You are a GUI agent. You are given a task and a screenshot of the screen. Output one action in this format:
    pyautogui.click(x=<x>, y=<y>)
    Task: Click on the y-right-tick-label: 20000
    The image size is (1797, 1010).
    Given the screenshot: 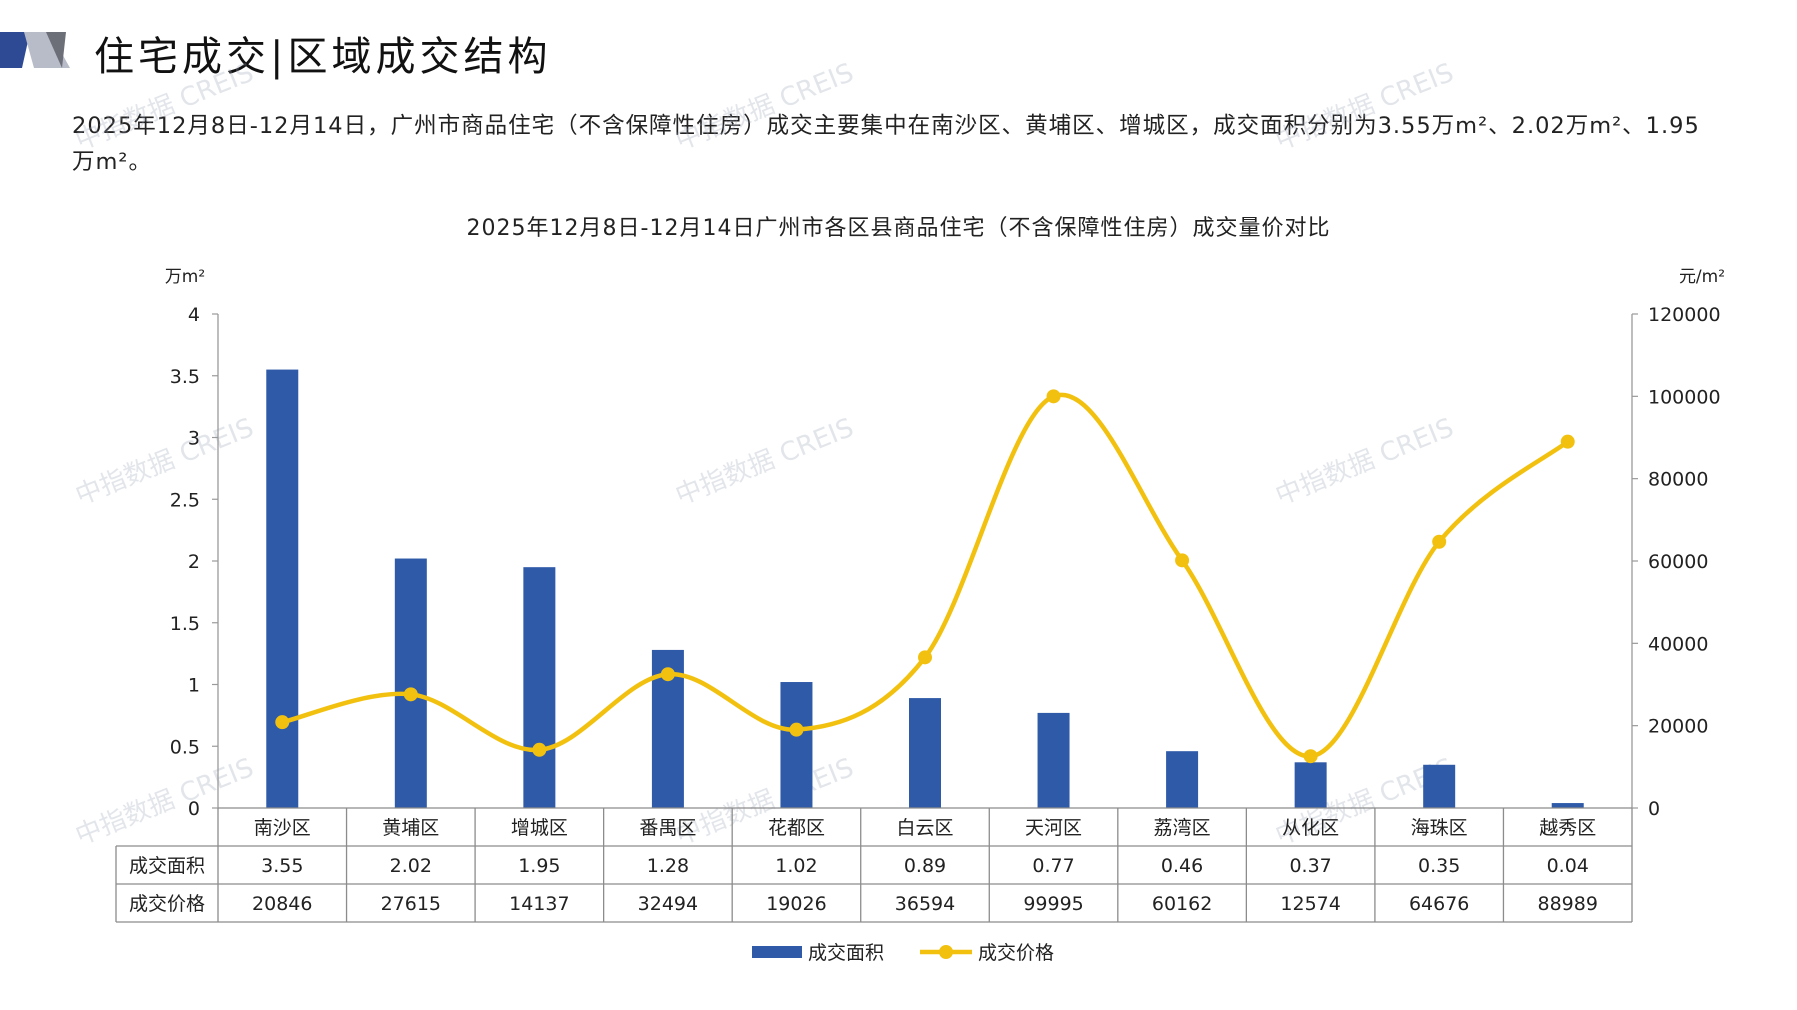 What is the action you would take?
    pyautogui.click(x=1678, y=727)
    